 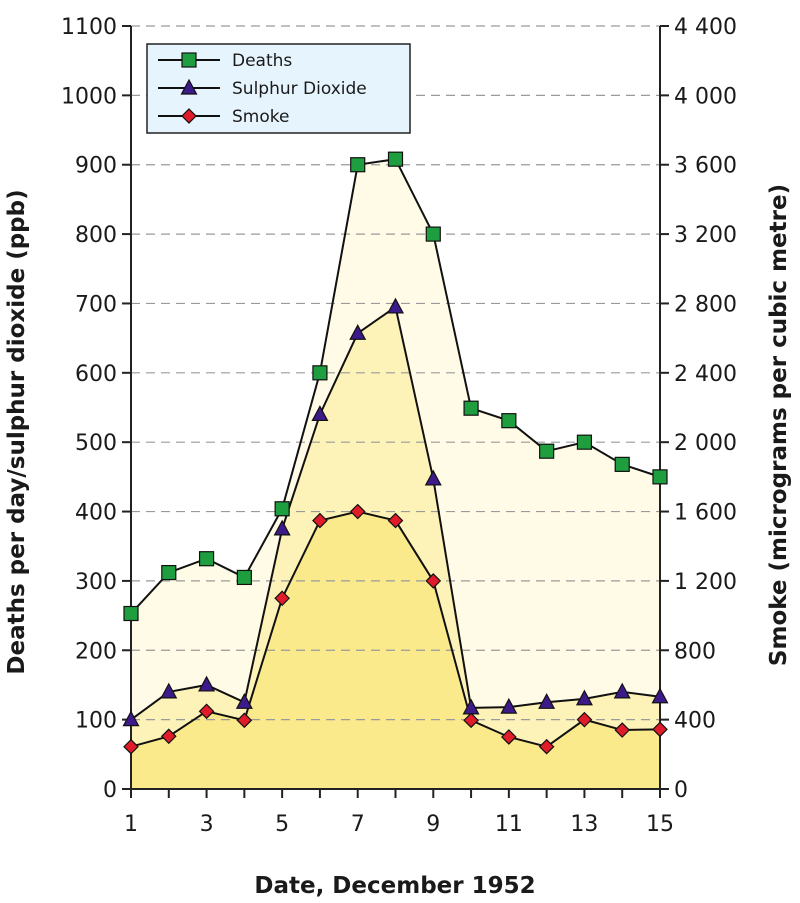 What do you see at coordinates (96, 374) in the screenshot?
I see `left-tick-label: 600` at bounding box center [96, 374].